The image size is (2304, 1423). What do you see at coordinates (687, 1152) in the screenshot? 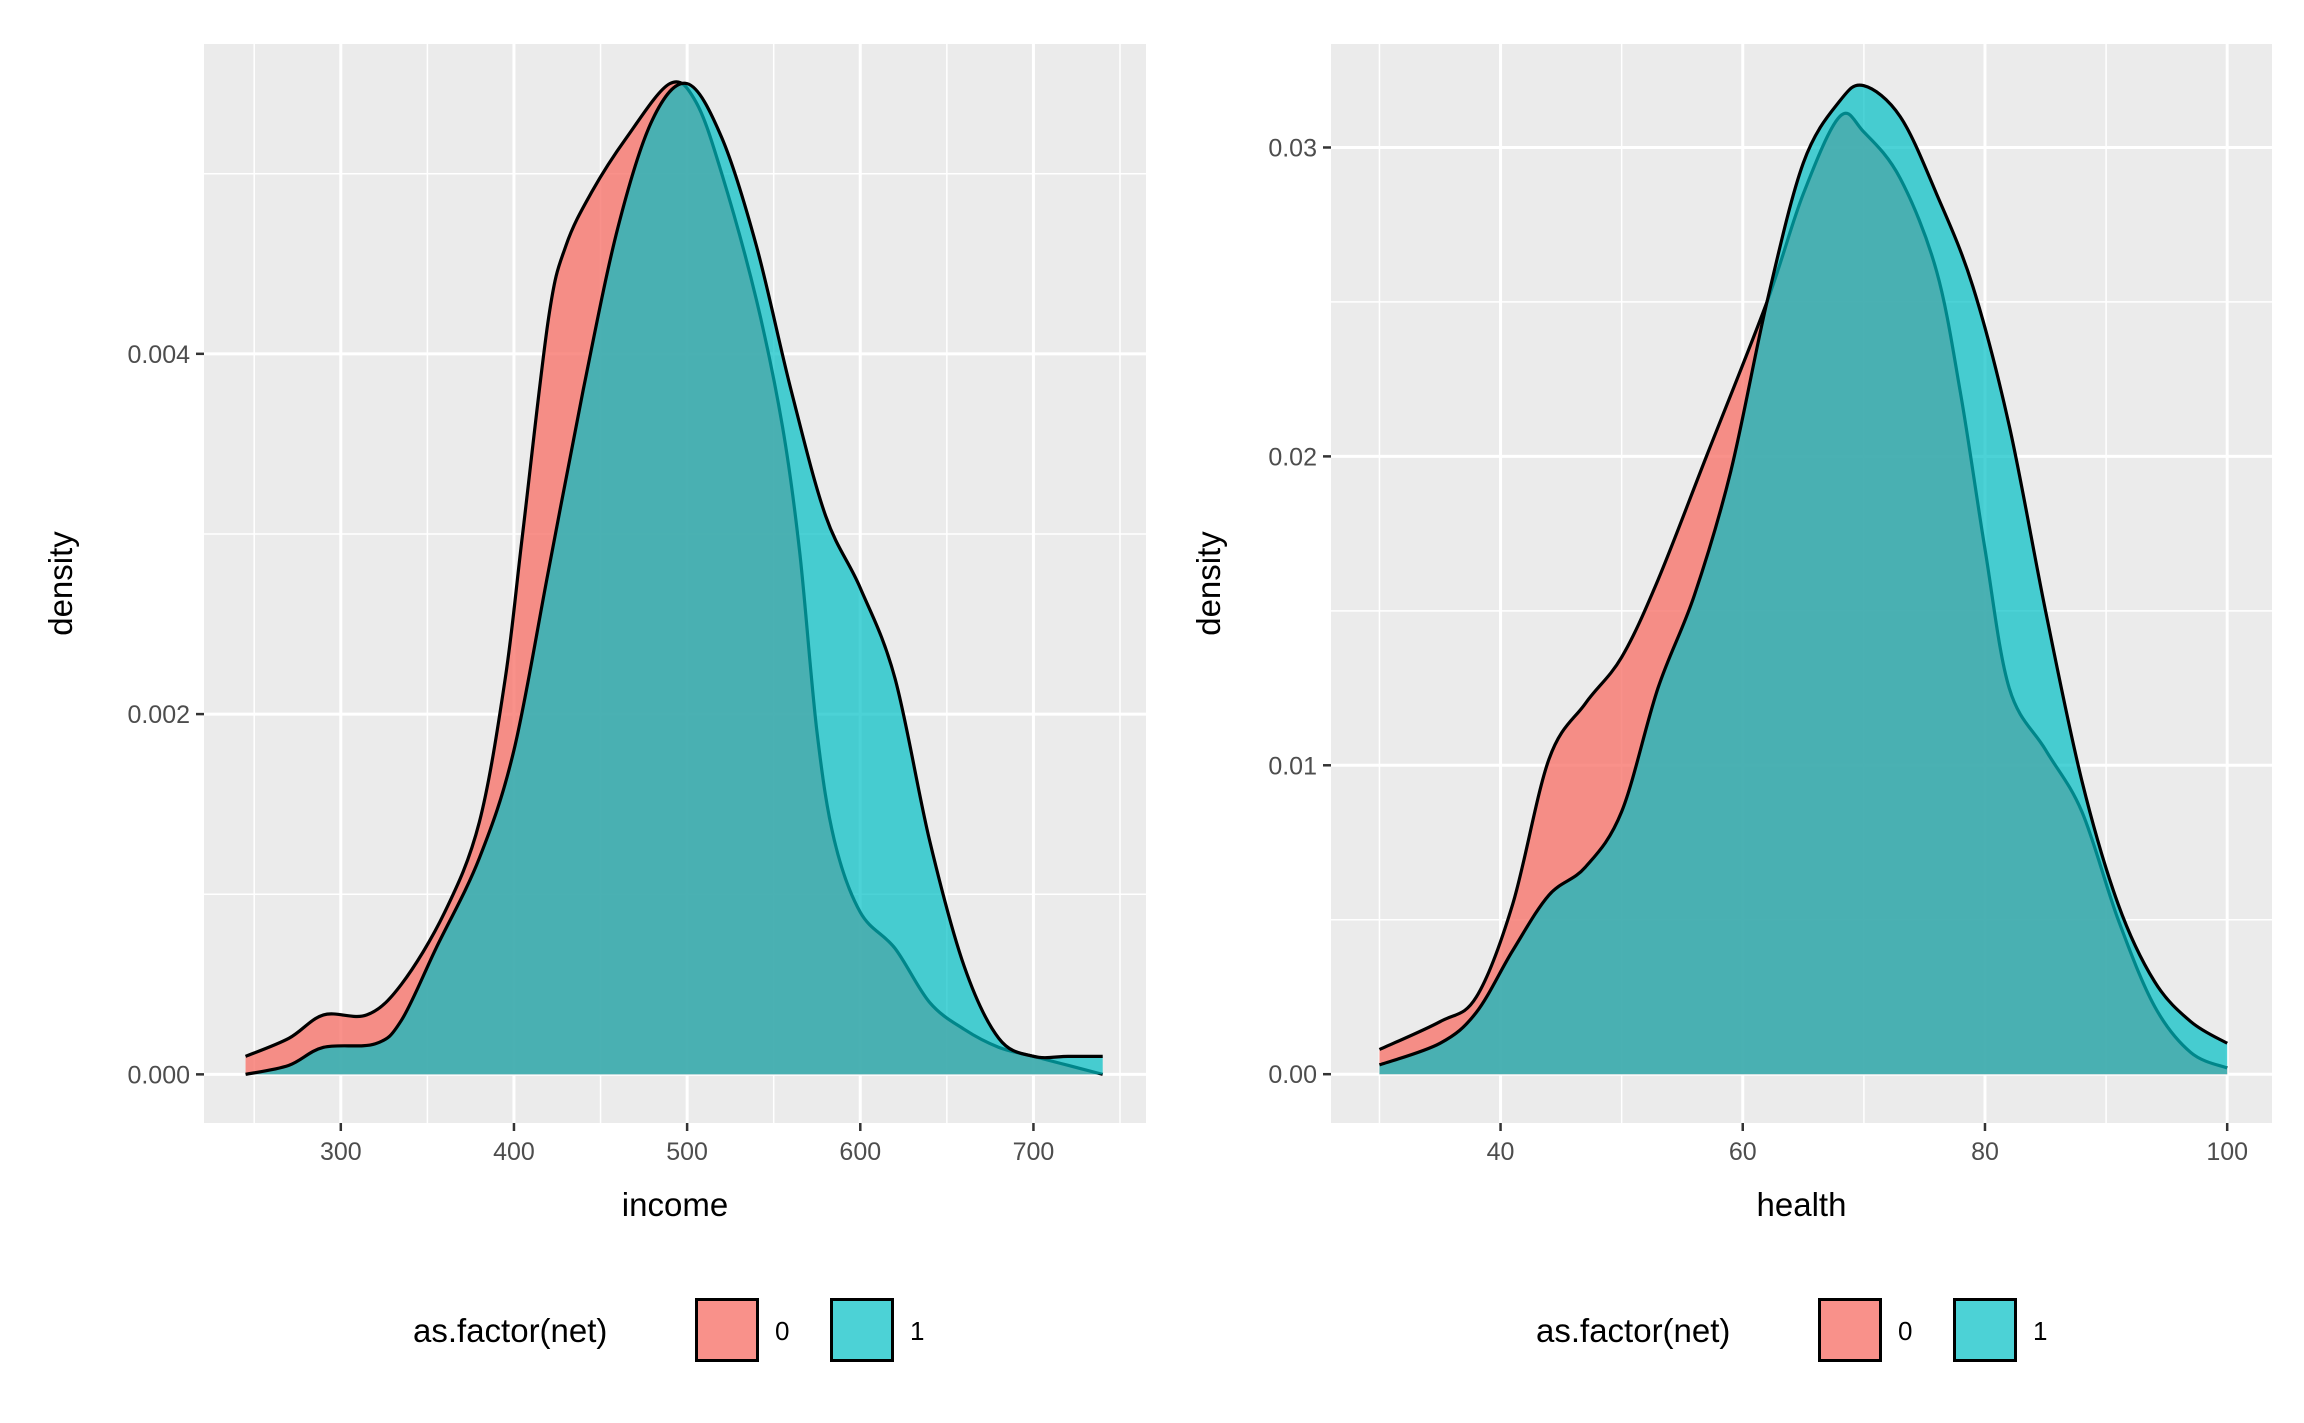
I see `x-tick-label: 500` at bounding box center [687, 1152].